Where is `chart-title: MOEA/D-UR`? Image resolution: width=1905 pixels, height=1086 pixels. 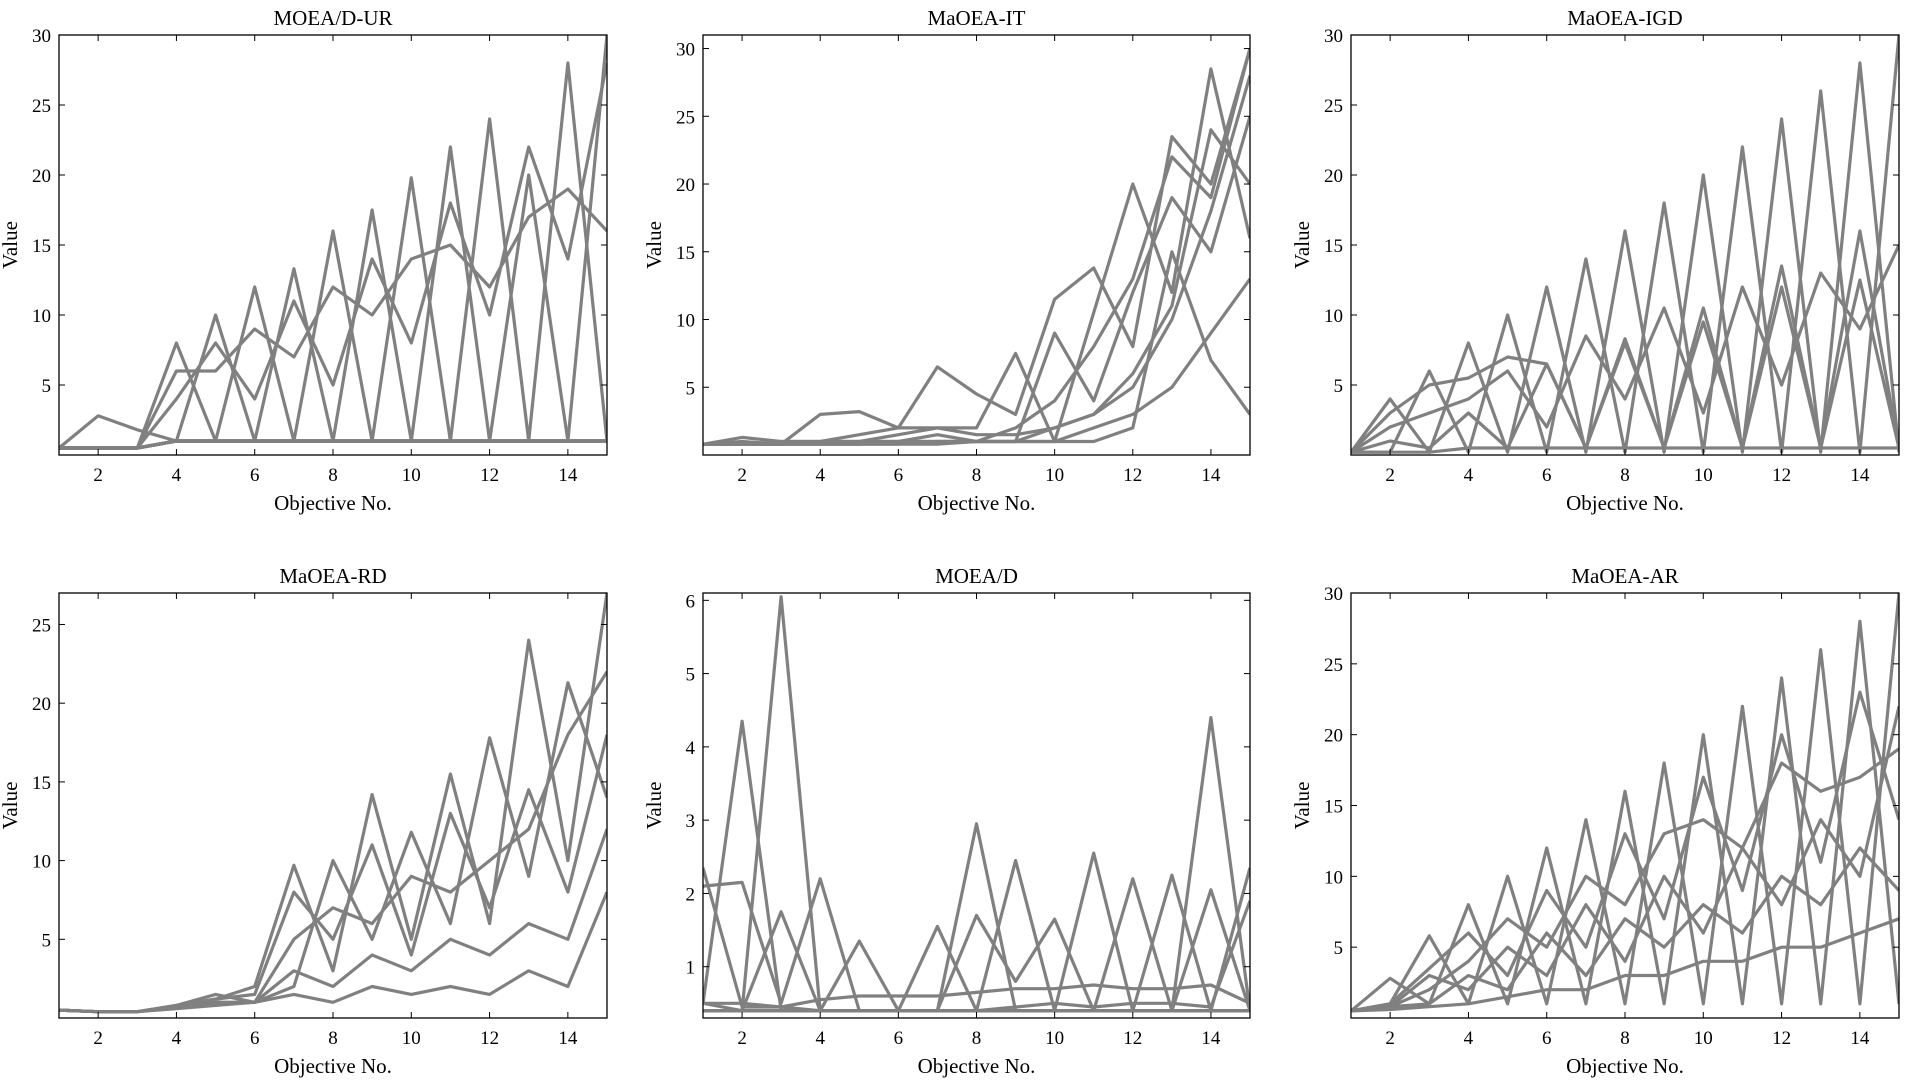
chart-title: MOEA/D-UR is located at coordinates (333, 18).